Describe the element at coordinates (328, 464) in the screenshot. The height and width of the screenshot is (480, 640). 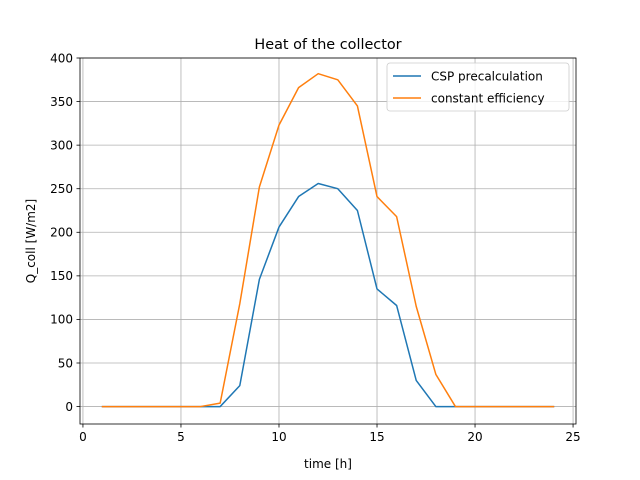
I see `x-axis-label: time [h]` at that location.